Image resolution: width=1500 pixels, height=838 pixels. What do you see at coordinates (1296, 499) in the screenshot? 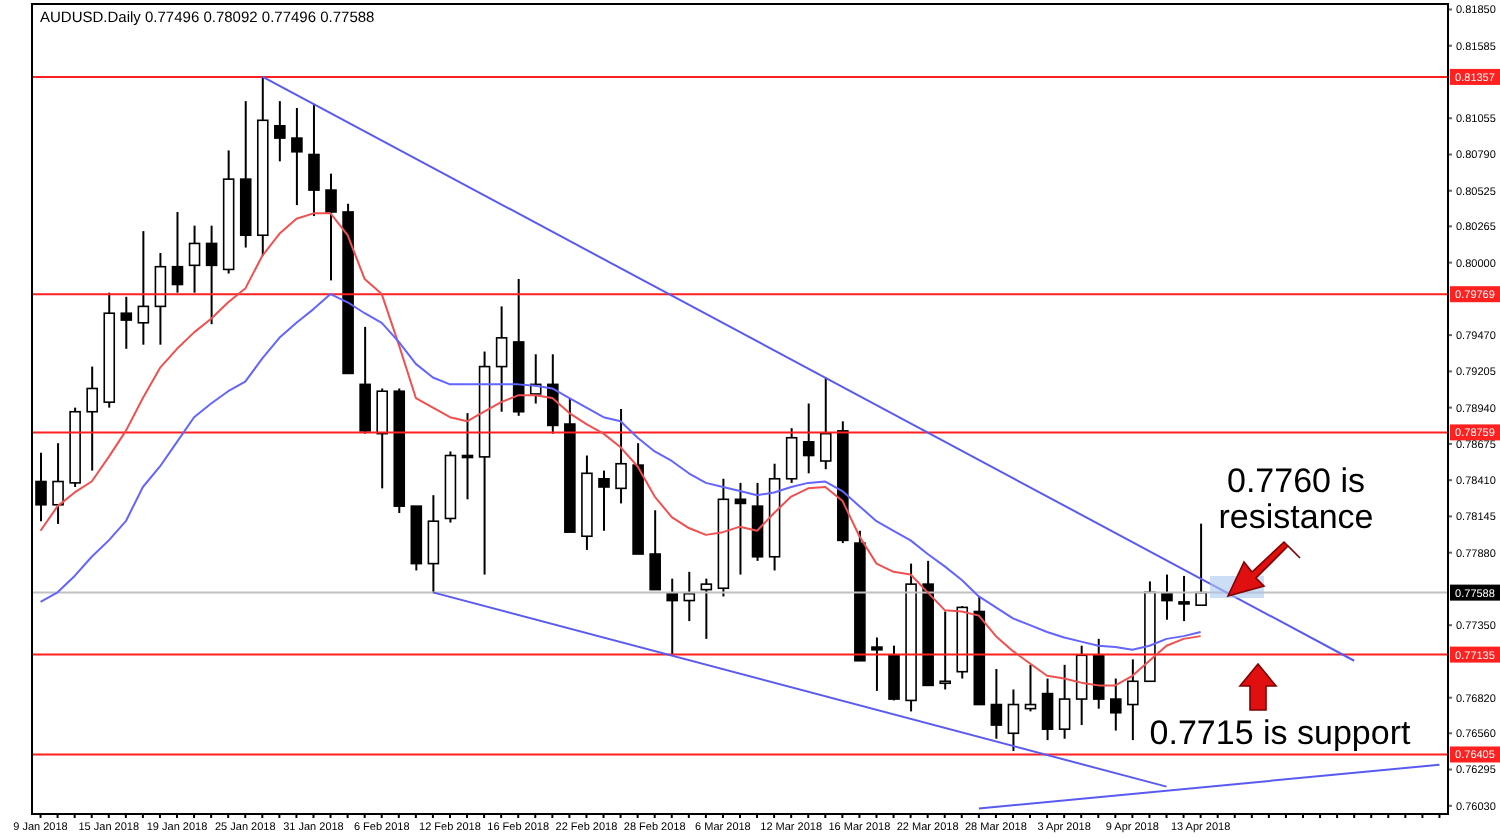
I see `annotation: 0.7760 is resistance` at bounding box center [1296, 499].